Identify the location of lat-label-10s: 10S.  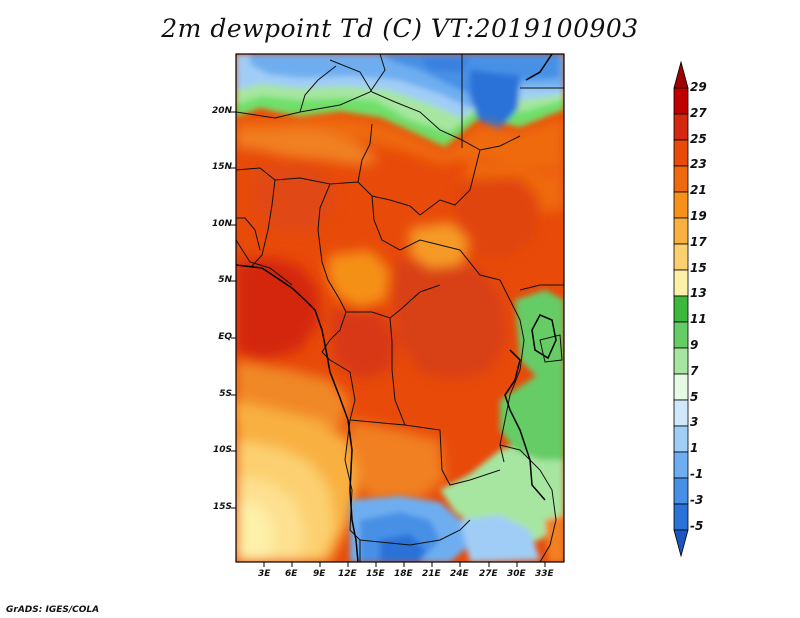
(222, 450).